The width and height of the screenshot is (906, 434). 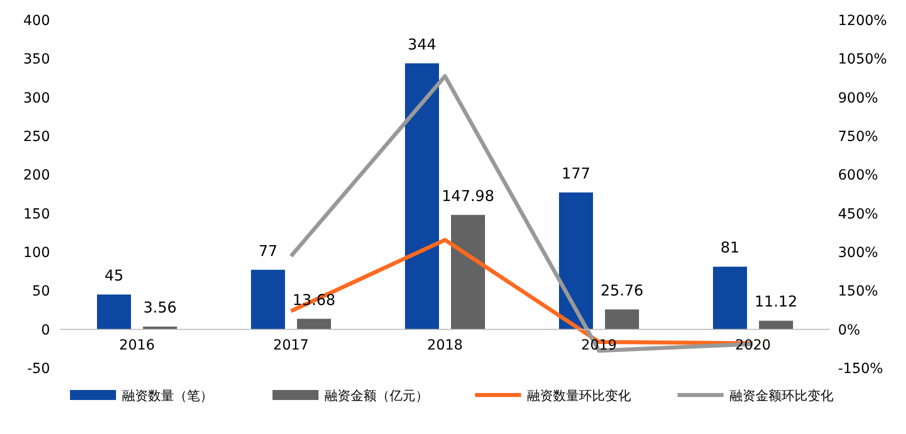 I want to click on y-tick-label: 350, so click(x=36, y=60).